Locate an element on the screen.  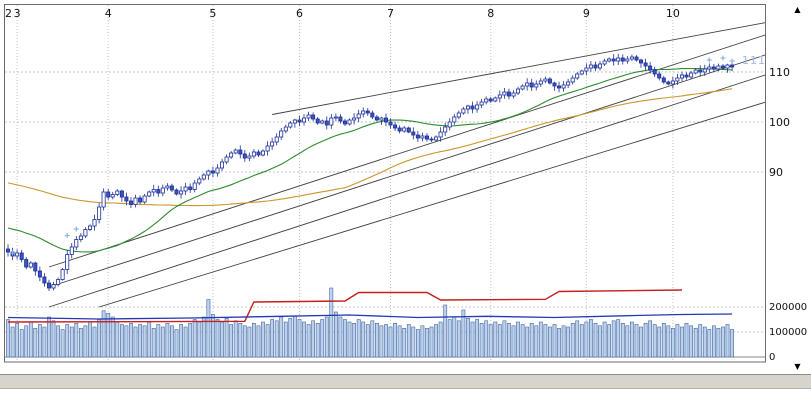
scroll-up-icon: ▲ is located at coordinates (797, 9).